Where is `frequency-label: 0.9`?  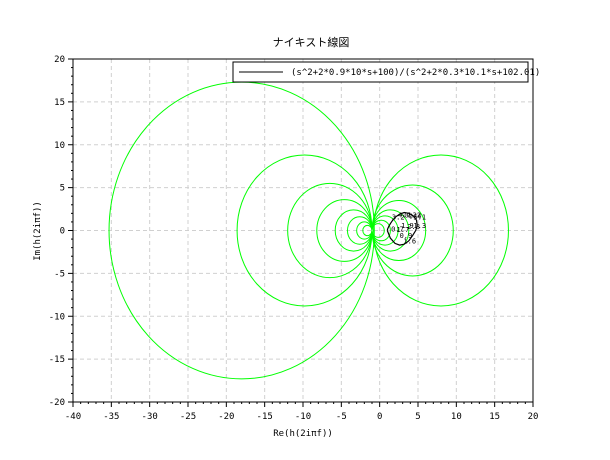
frequency-label: 0.9 is located at coordinates (406, 236).